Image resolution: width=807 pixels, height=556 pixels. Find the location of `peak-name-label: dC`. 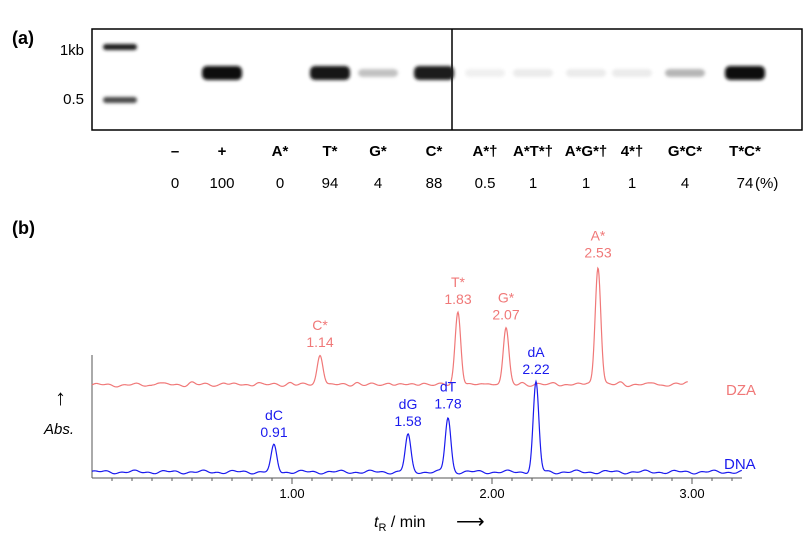

peak-name-label: dC is located at coordinates (274, 415).